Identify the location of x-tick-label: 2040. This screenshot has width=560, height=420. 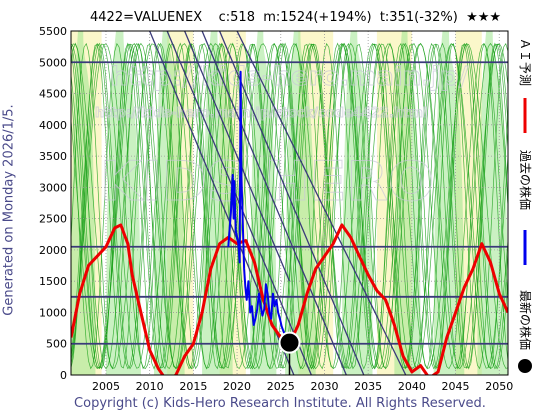
(412, 386).